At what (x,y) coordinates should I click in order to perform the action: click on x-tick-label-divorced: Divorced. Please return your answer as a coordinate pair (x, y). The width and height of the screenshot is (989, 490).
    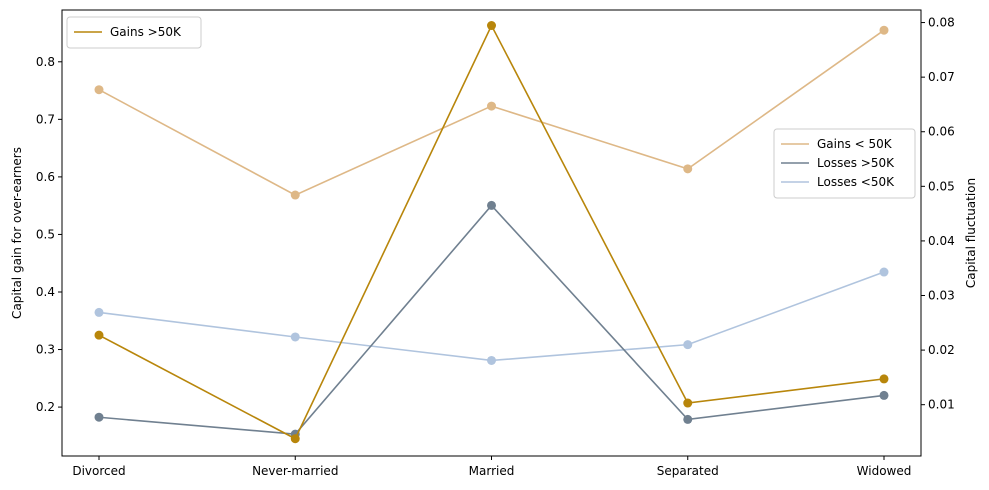
    Looking at the image, I should click on (98, 471).